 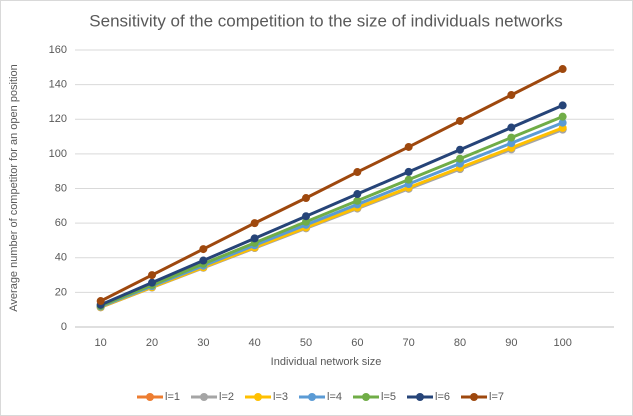 What do you see at coordinates (64, 327) in the screenshot?
I see `y-tick-label: 0` at bounding box center [64, 327].